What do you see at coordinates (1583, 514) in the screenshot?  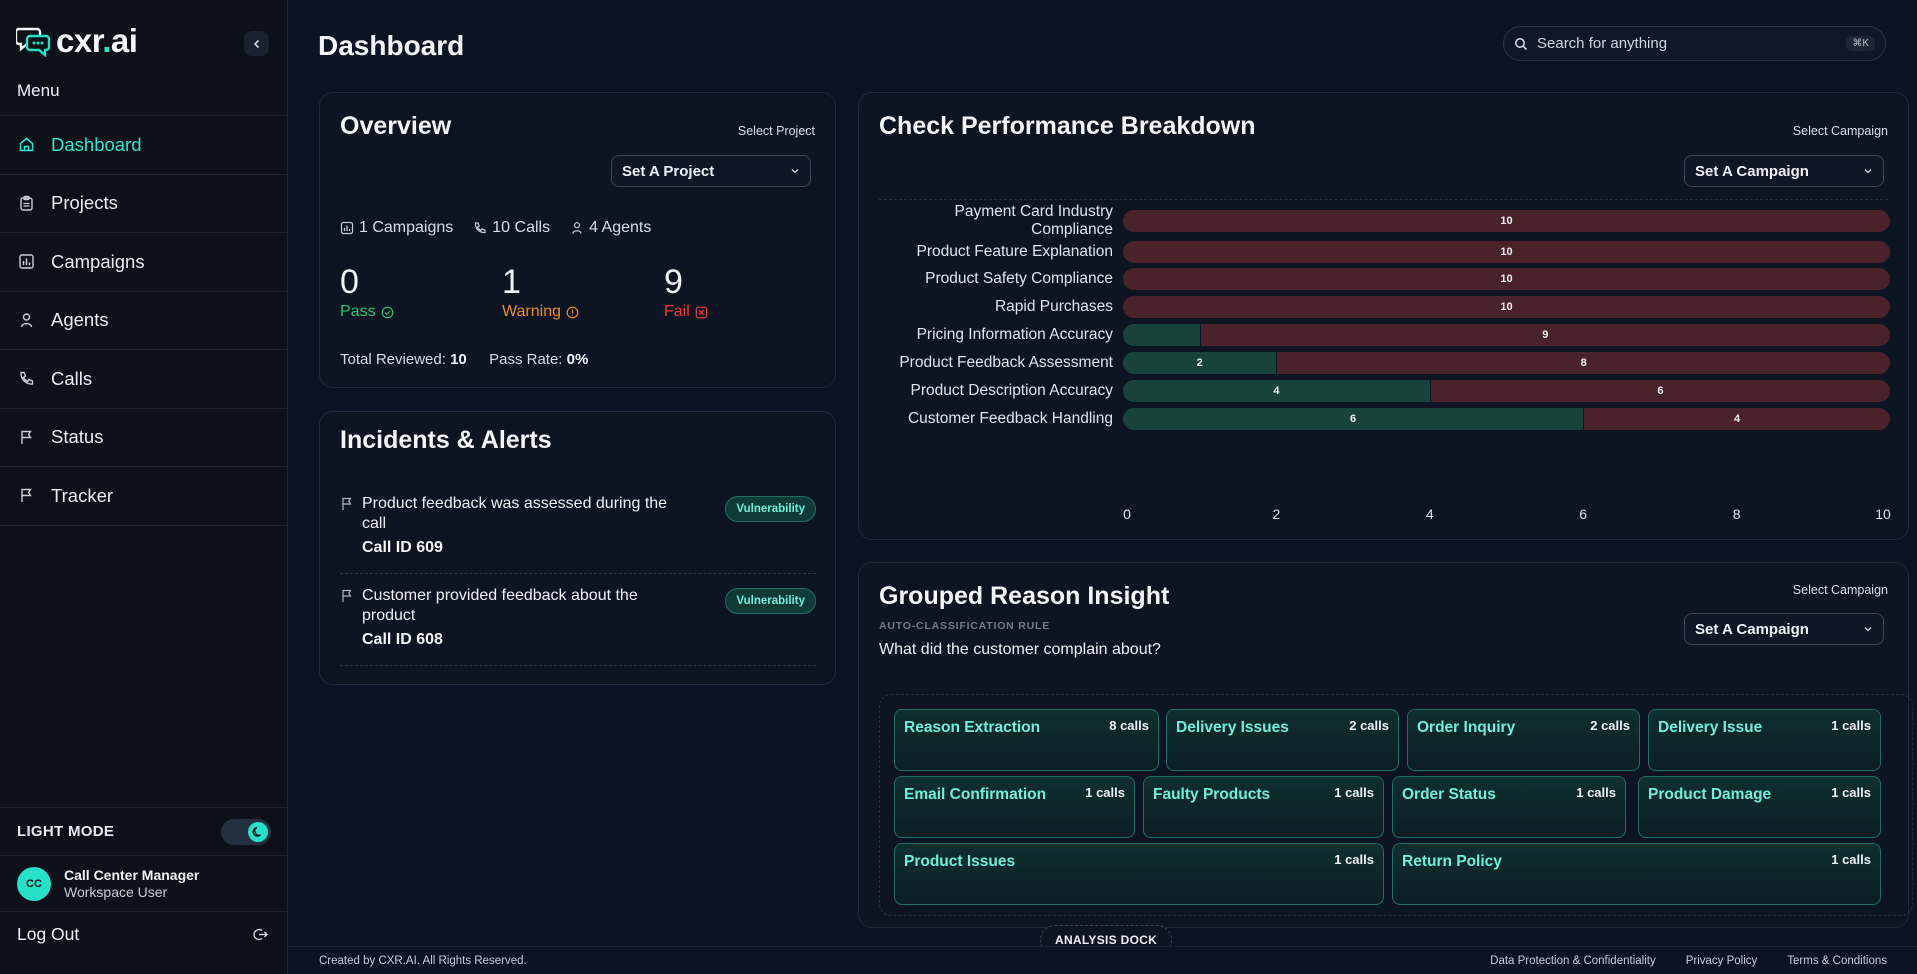 I see `x-tick-label: 6` at bounding box center [1583, 514].